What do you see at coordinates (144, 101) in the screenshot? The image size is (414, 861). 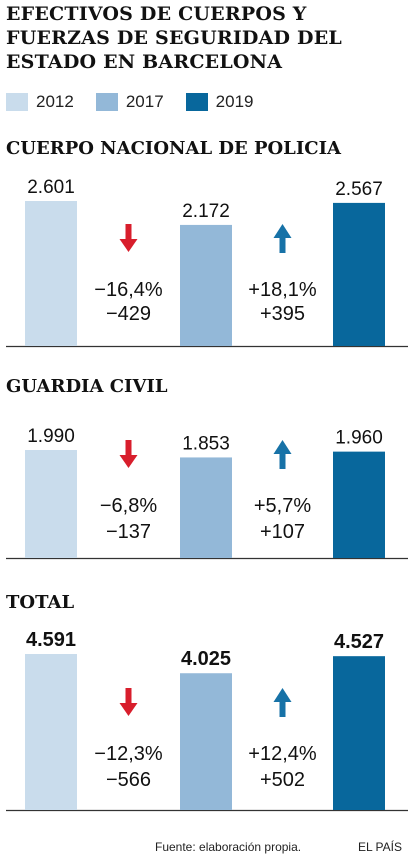 I see `legend-label-2017: 2017` at bounding box center [144, 101].